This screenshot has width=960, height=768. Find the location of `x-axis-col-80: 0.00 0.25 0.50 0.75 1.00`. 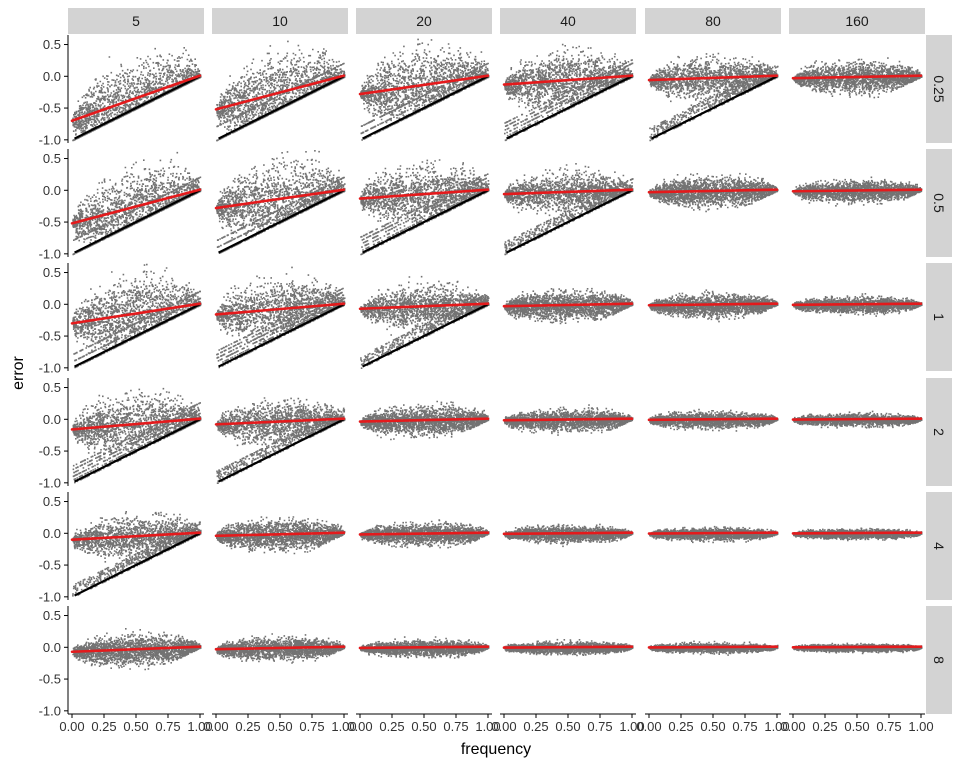

x-axis-col-80: 0.00 0.25 0.50 0.75 1.00 is located at coordinates (713, 723).